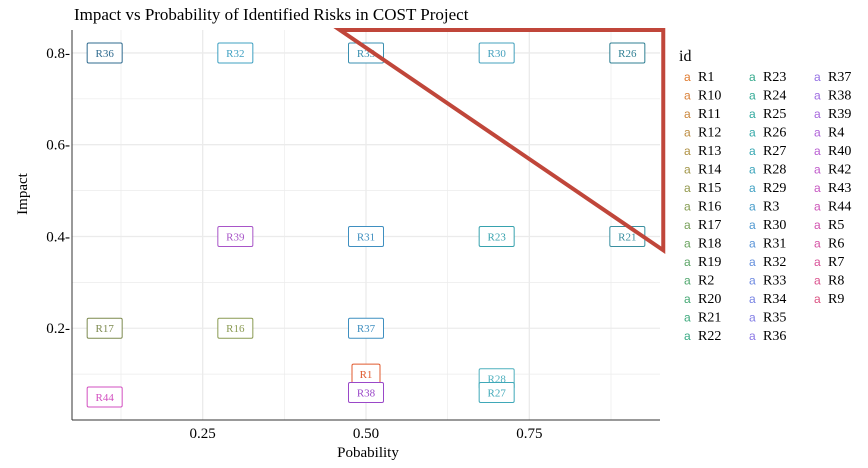 This screenshot has height=468, width=868. I want to click on data-point-label: R17, so click(104, 329).